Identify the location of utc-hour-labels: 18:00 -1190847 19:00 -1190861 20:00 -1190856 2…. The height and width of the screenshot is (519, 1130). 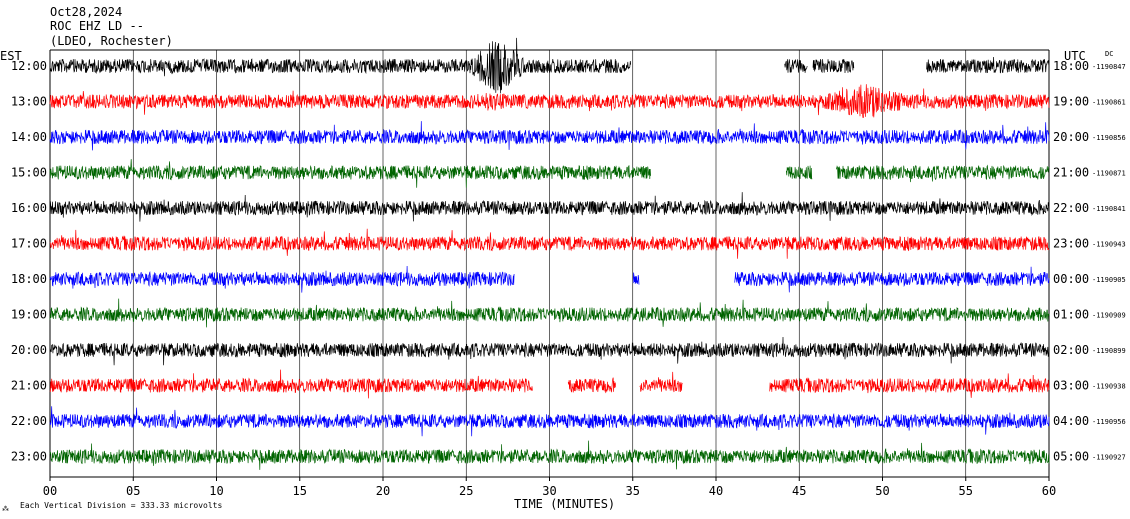
(1089, 261).